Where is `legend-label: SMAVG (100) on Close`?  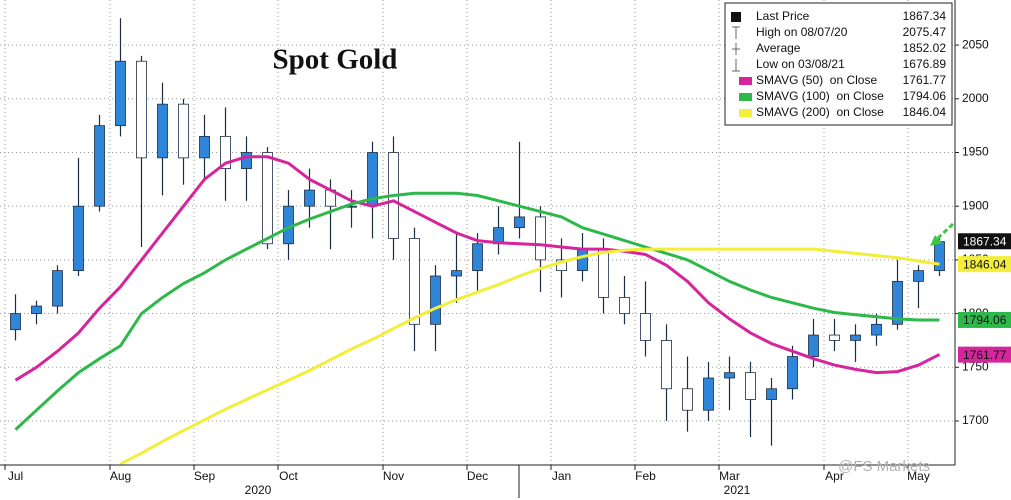
legend-label: SMAVG (100) on Close is located at coordinates (820, 96).